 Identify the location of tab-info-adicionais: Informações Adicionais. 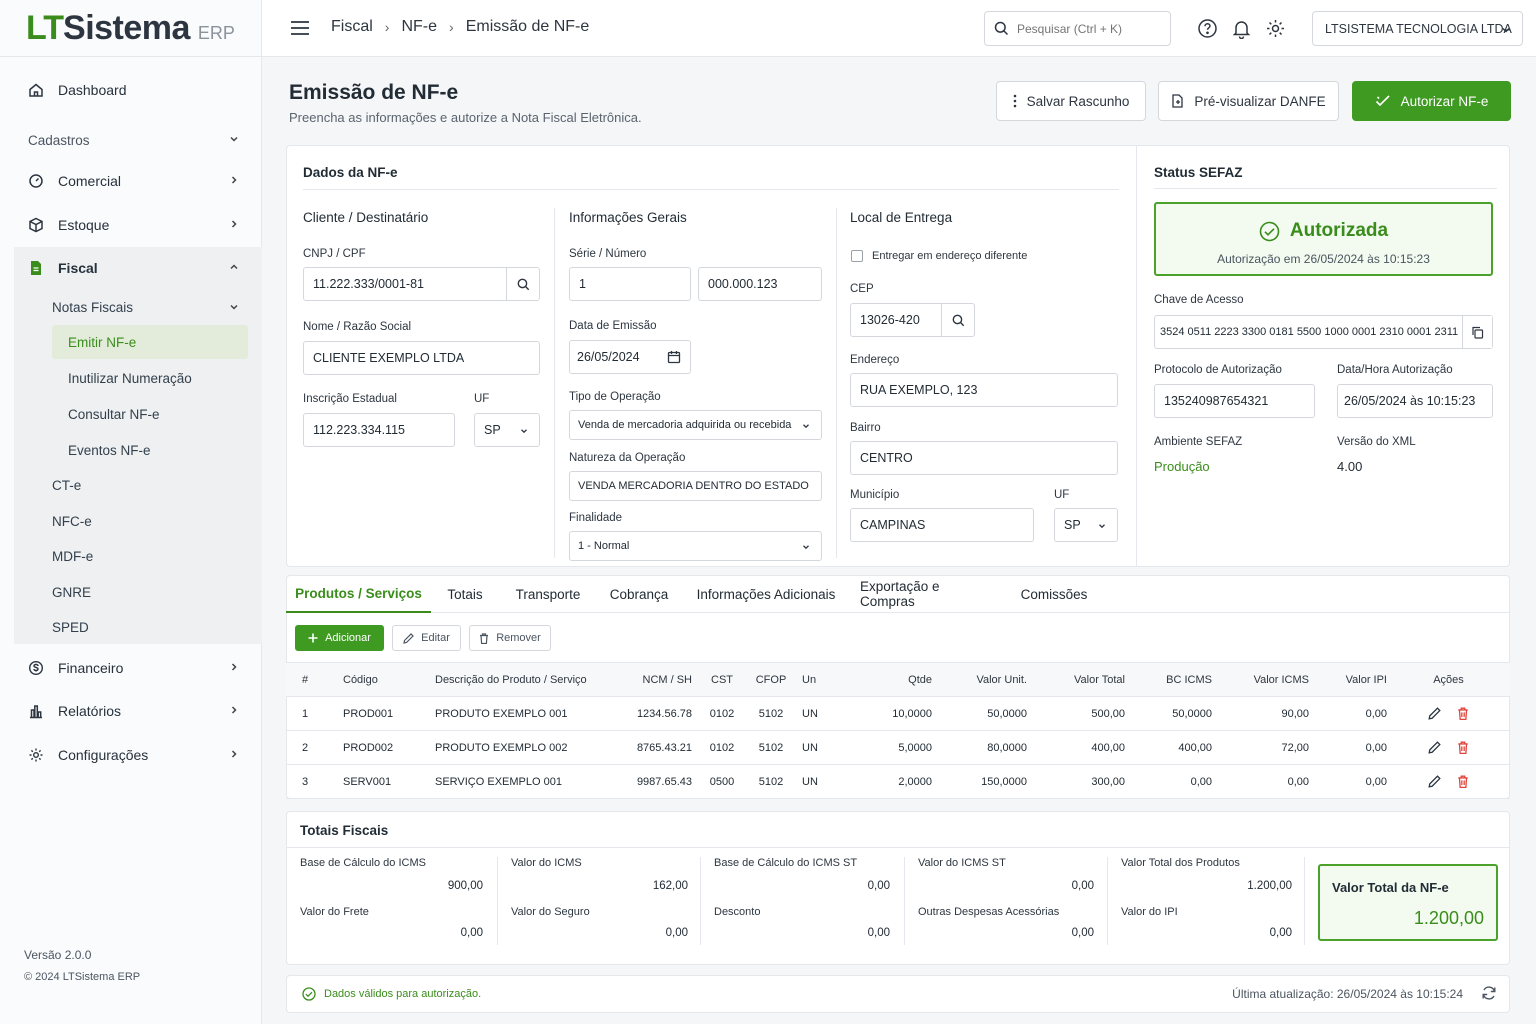
(766, 594).